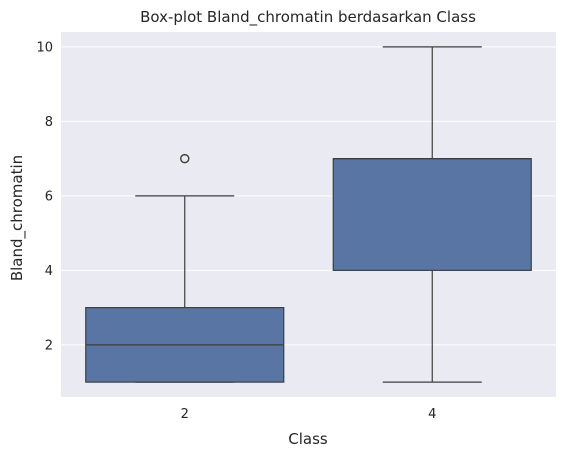 The width and height of the screenshot is (567, 461). I want to click on y-axis-ticks: 2 4 6 8 10, so click(44, 196).